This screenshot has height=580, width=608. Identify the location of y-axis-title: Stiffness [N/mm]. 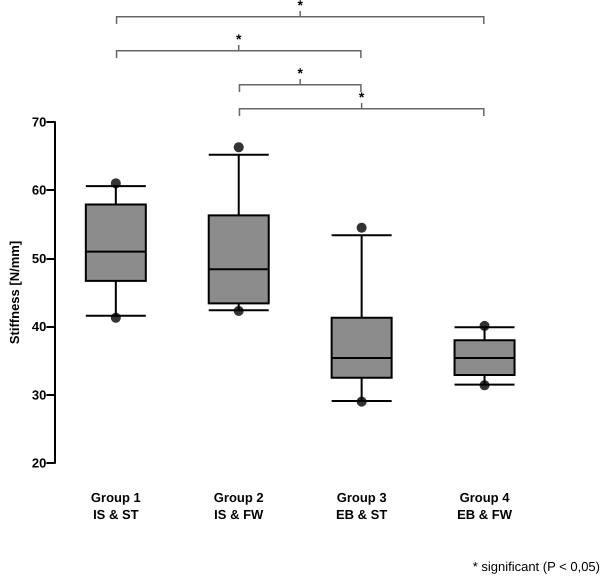
(14, 292).